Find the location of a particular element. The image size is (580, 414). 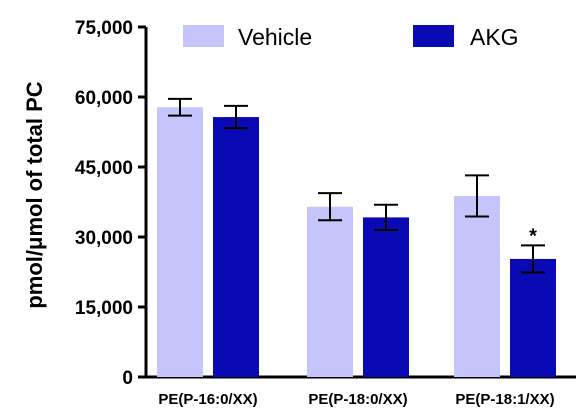

x-tick-label: PE(P-18:0/XX) is located at coordinates (357, 399).